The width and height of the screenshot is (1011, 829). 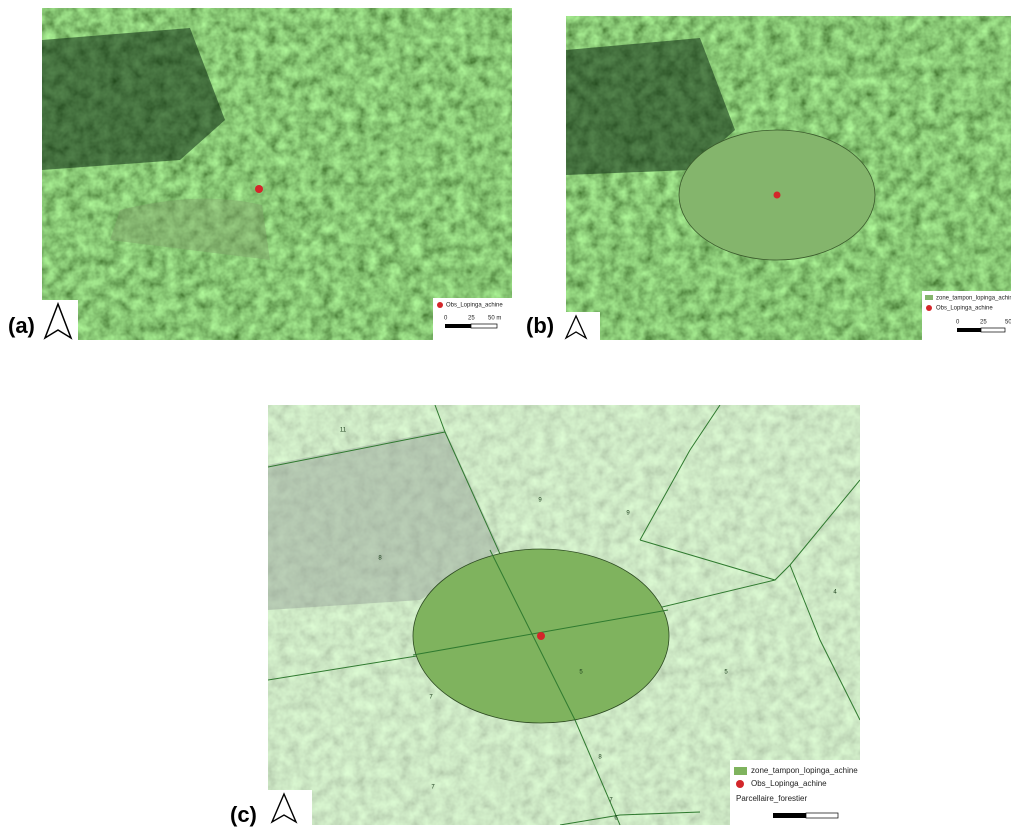 I want to click on scale-label: 50, so click(x=1008, y=323).